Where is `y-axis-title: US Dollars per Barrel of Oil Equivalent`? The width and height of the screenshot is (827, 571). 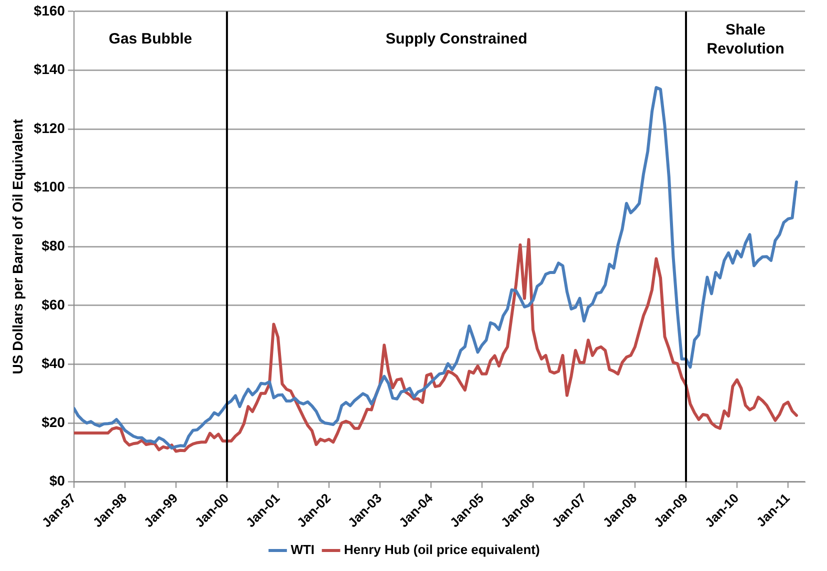
y-axis-title: US Dollars per Barrel of Oil Equivalent is located at coordinates (17, 246).